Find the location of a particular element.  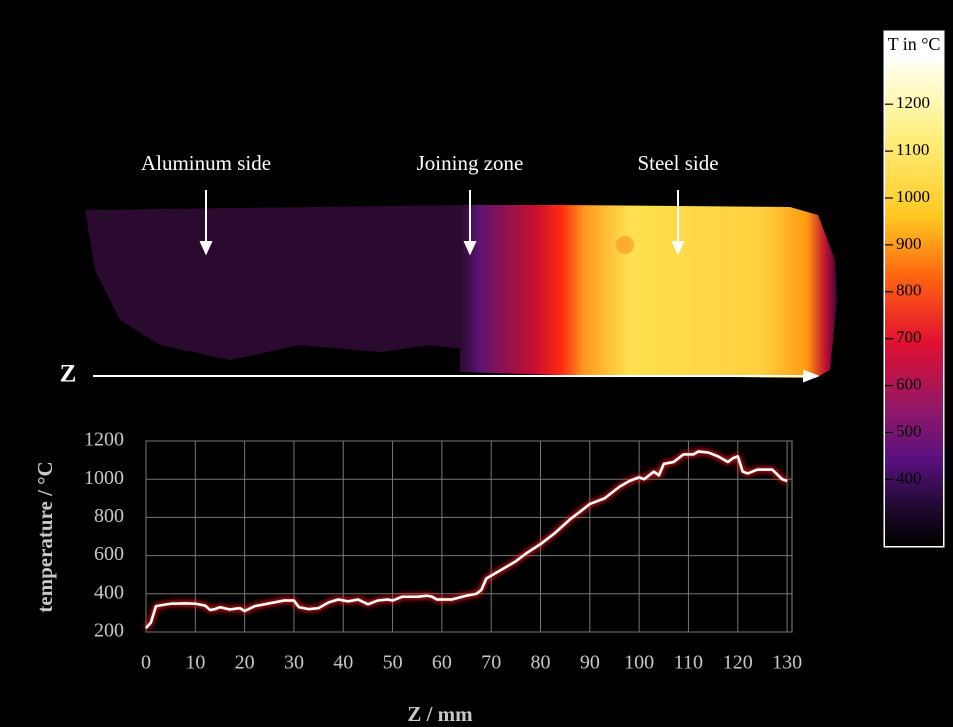

colorbar-tick-label: 1200 is located at coordinates (913, 102).